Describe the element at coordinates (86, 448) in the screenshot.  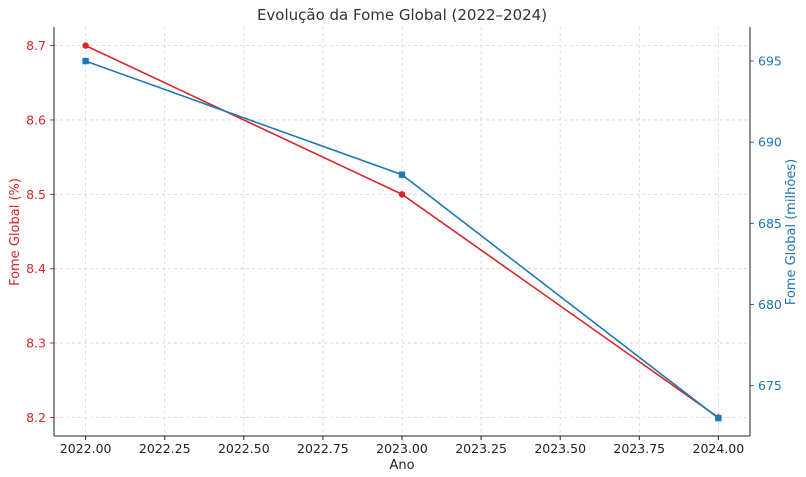
I see `x-tick-label: 2022.00` at that location.